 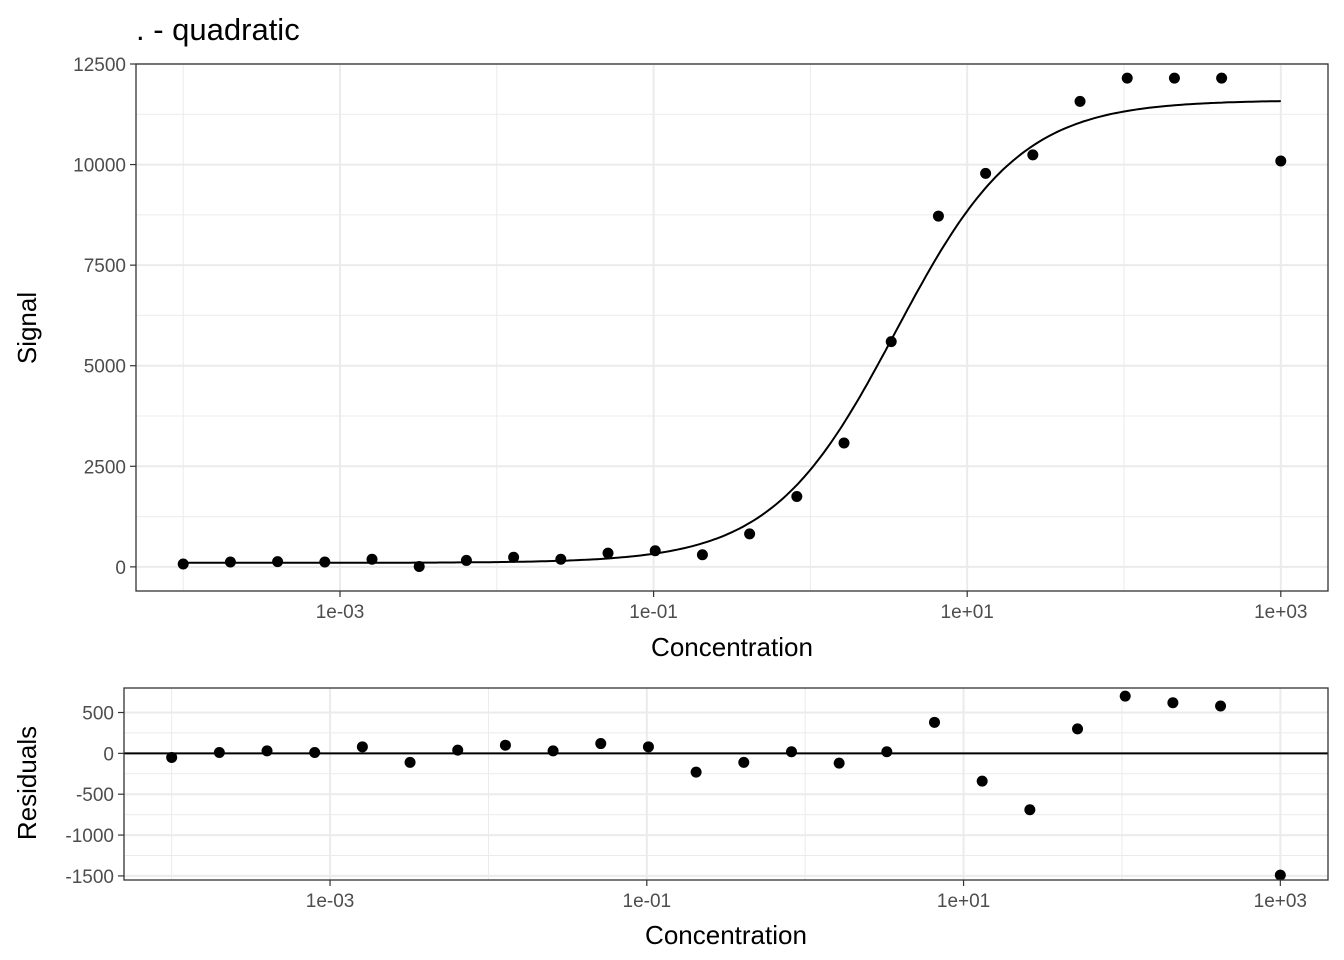 I want to click on main-y-axis-title: Signal, so click(x=27, y=328).